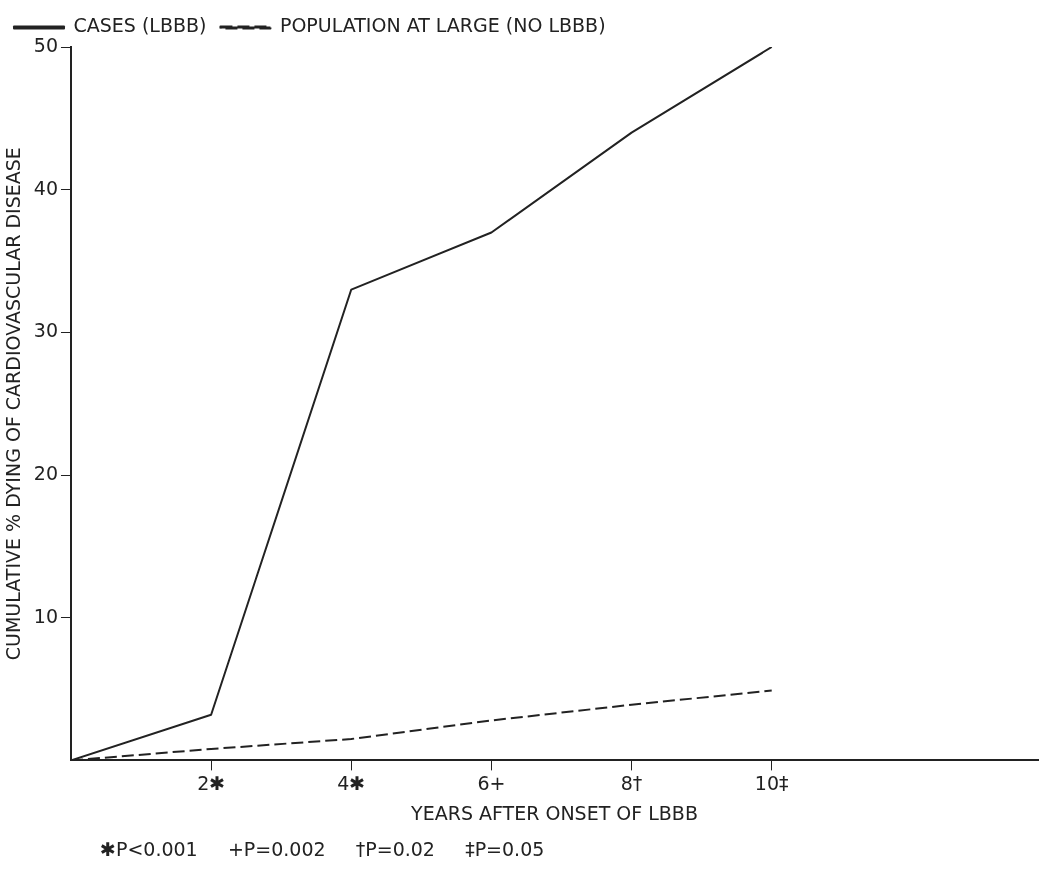 This screenshot has height=883, width=1042. What do you see at coordinates (13, 404) in the screenshot?
I see `y-axis-title: CUMULATIVE % DYING OF CARDIOVASCULAR DISEASE` at bounding box center [13, 404].